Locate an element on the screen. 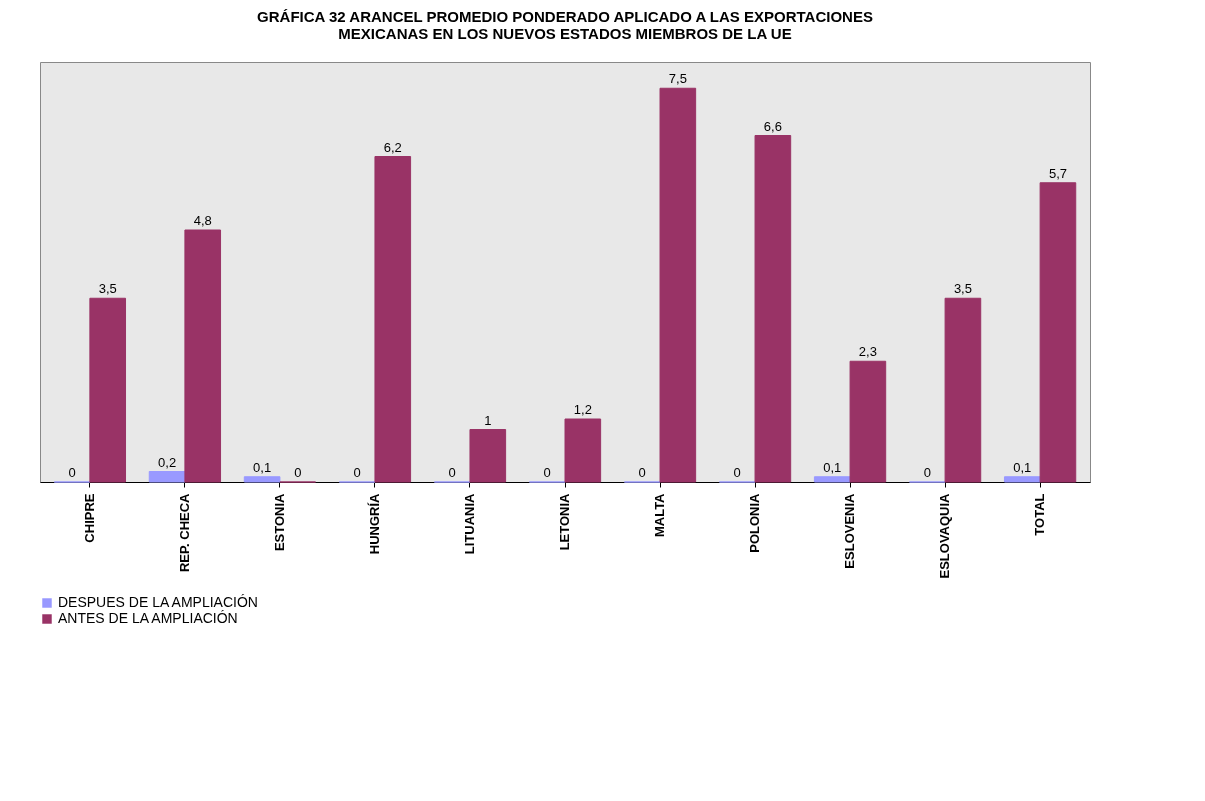  x-tick-label: MALTA is located at coordinates (660, 515).